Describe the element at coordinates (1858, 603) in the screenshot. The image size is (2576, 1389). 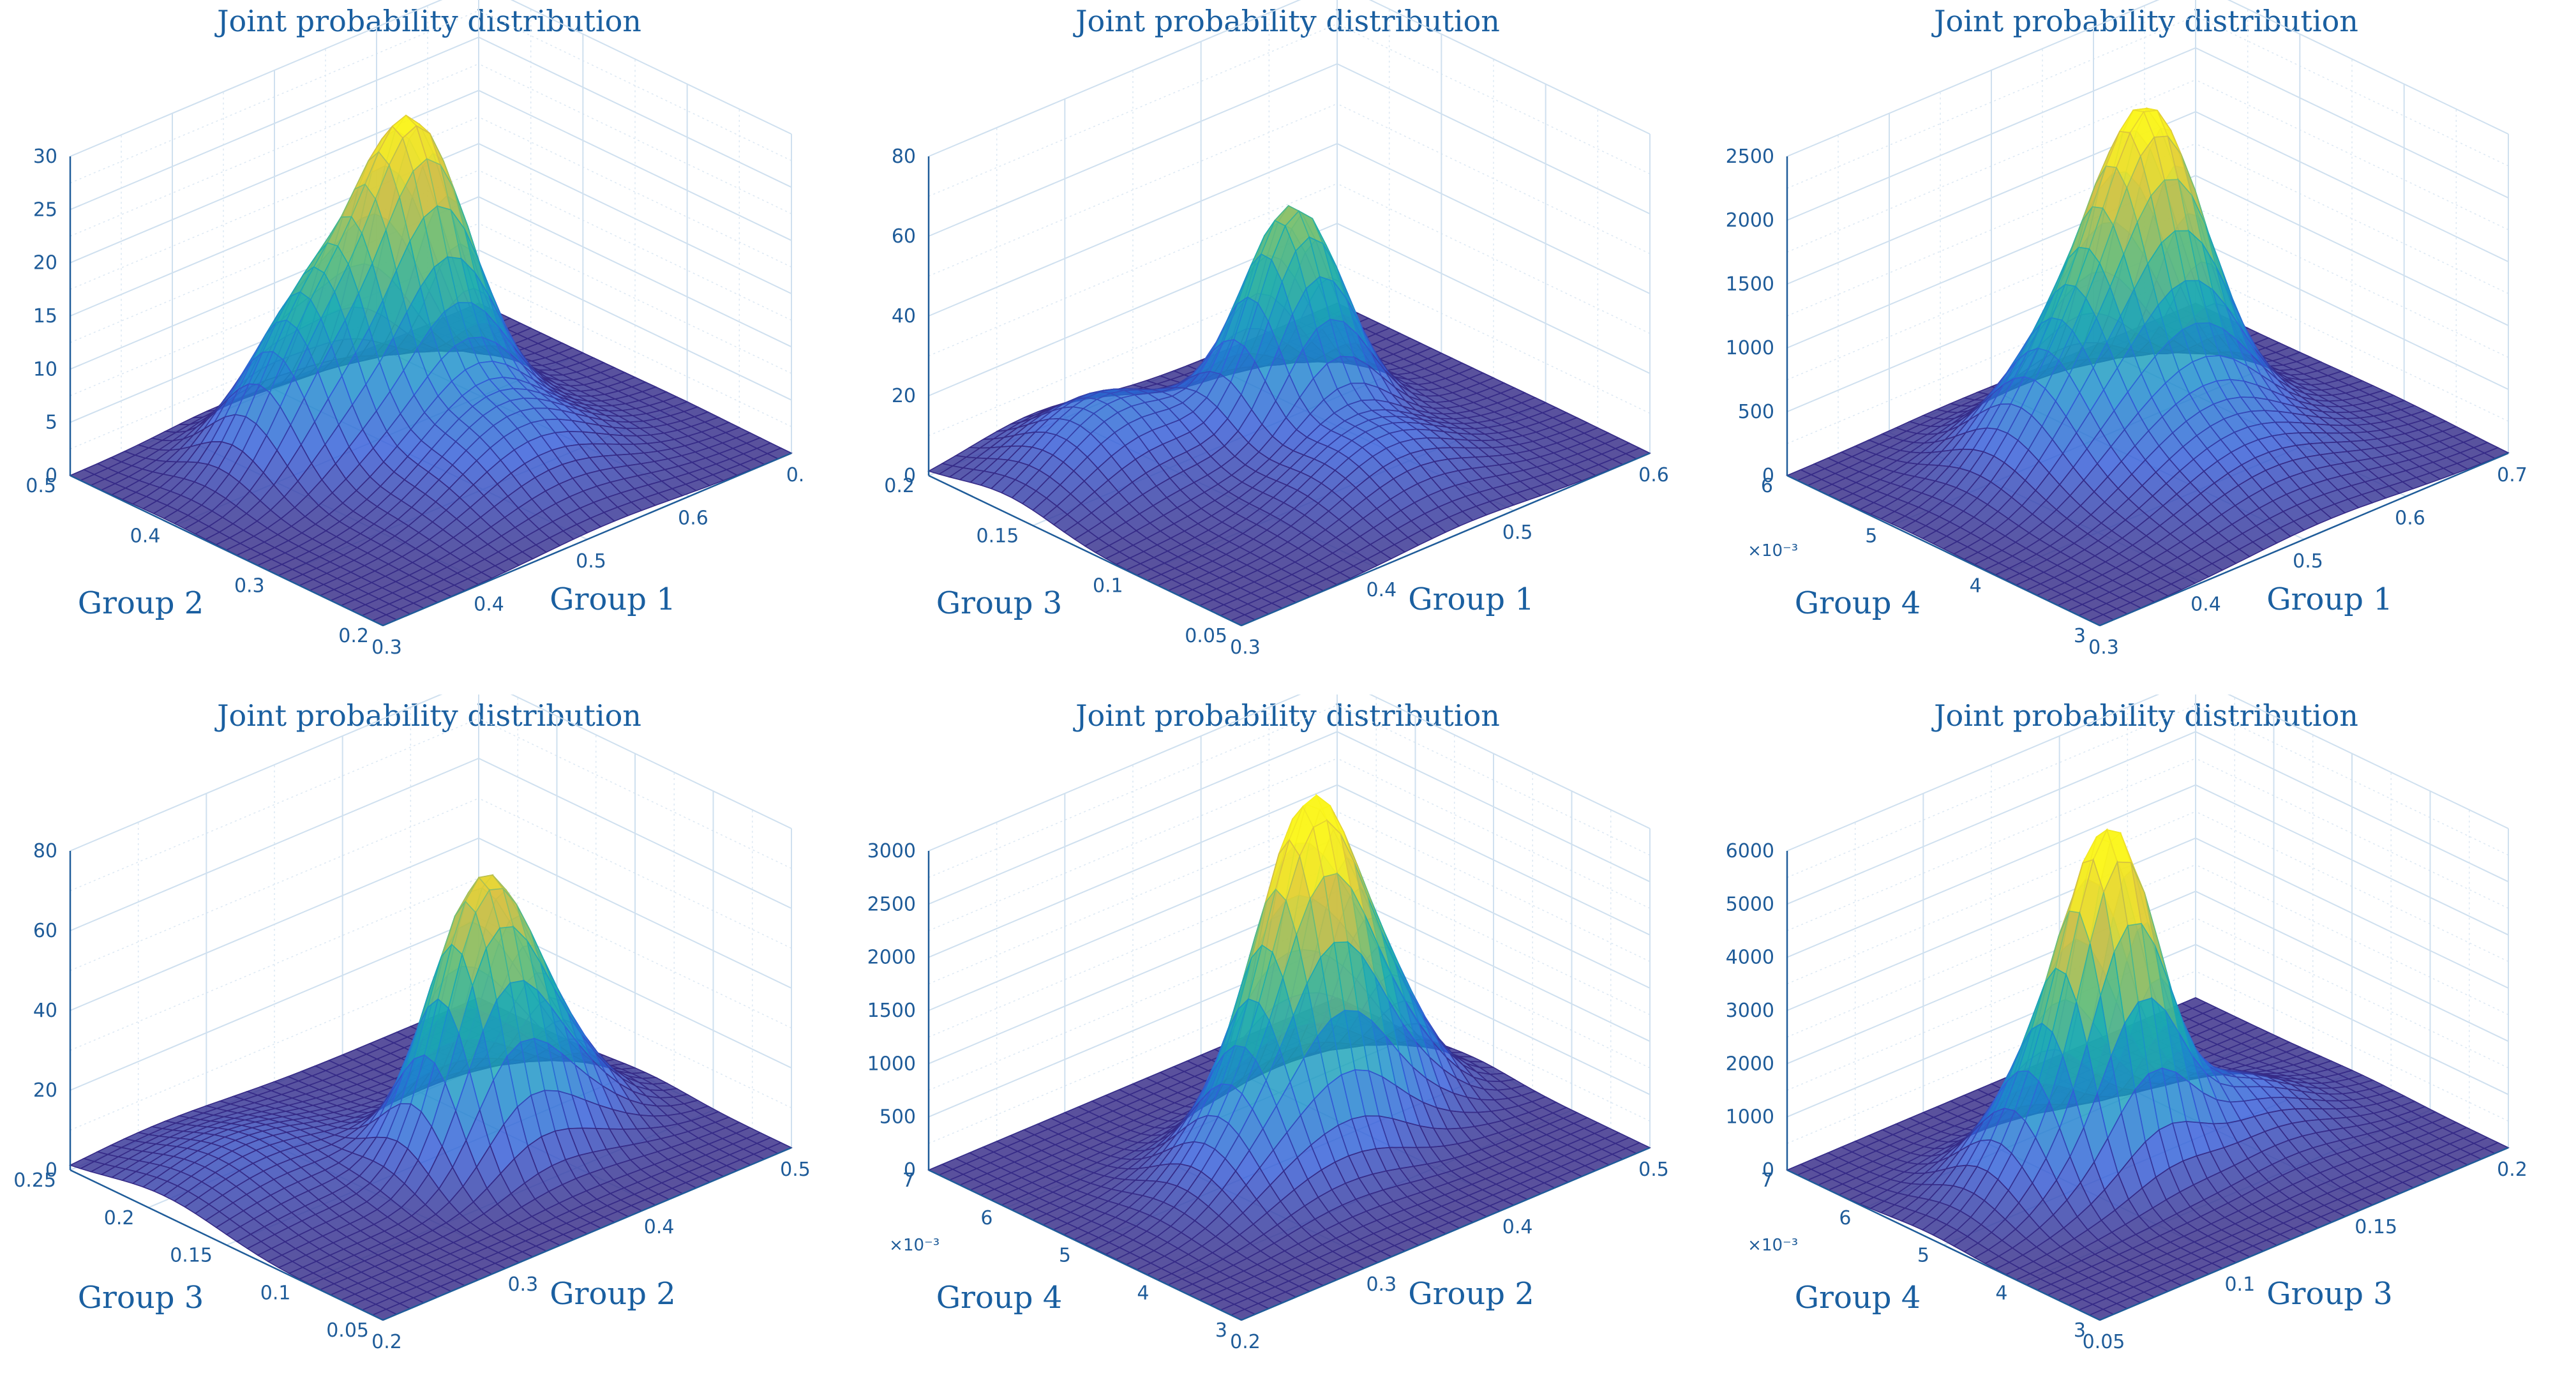
I see `y-axis-label: Group 4` at that location.